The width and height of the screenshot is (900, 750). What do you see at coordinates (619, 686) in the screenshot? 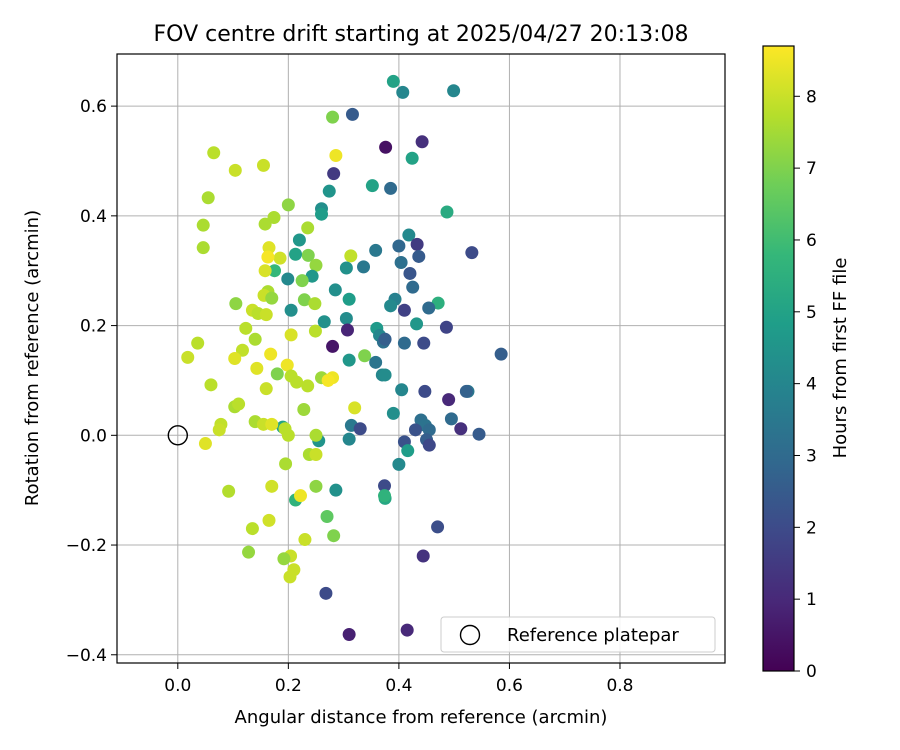
I see `x-tick-label: 0.8` at bounding box center [619, 686].